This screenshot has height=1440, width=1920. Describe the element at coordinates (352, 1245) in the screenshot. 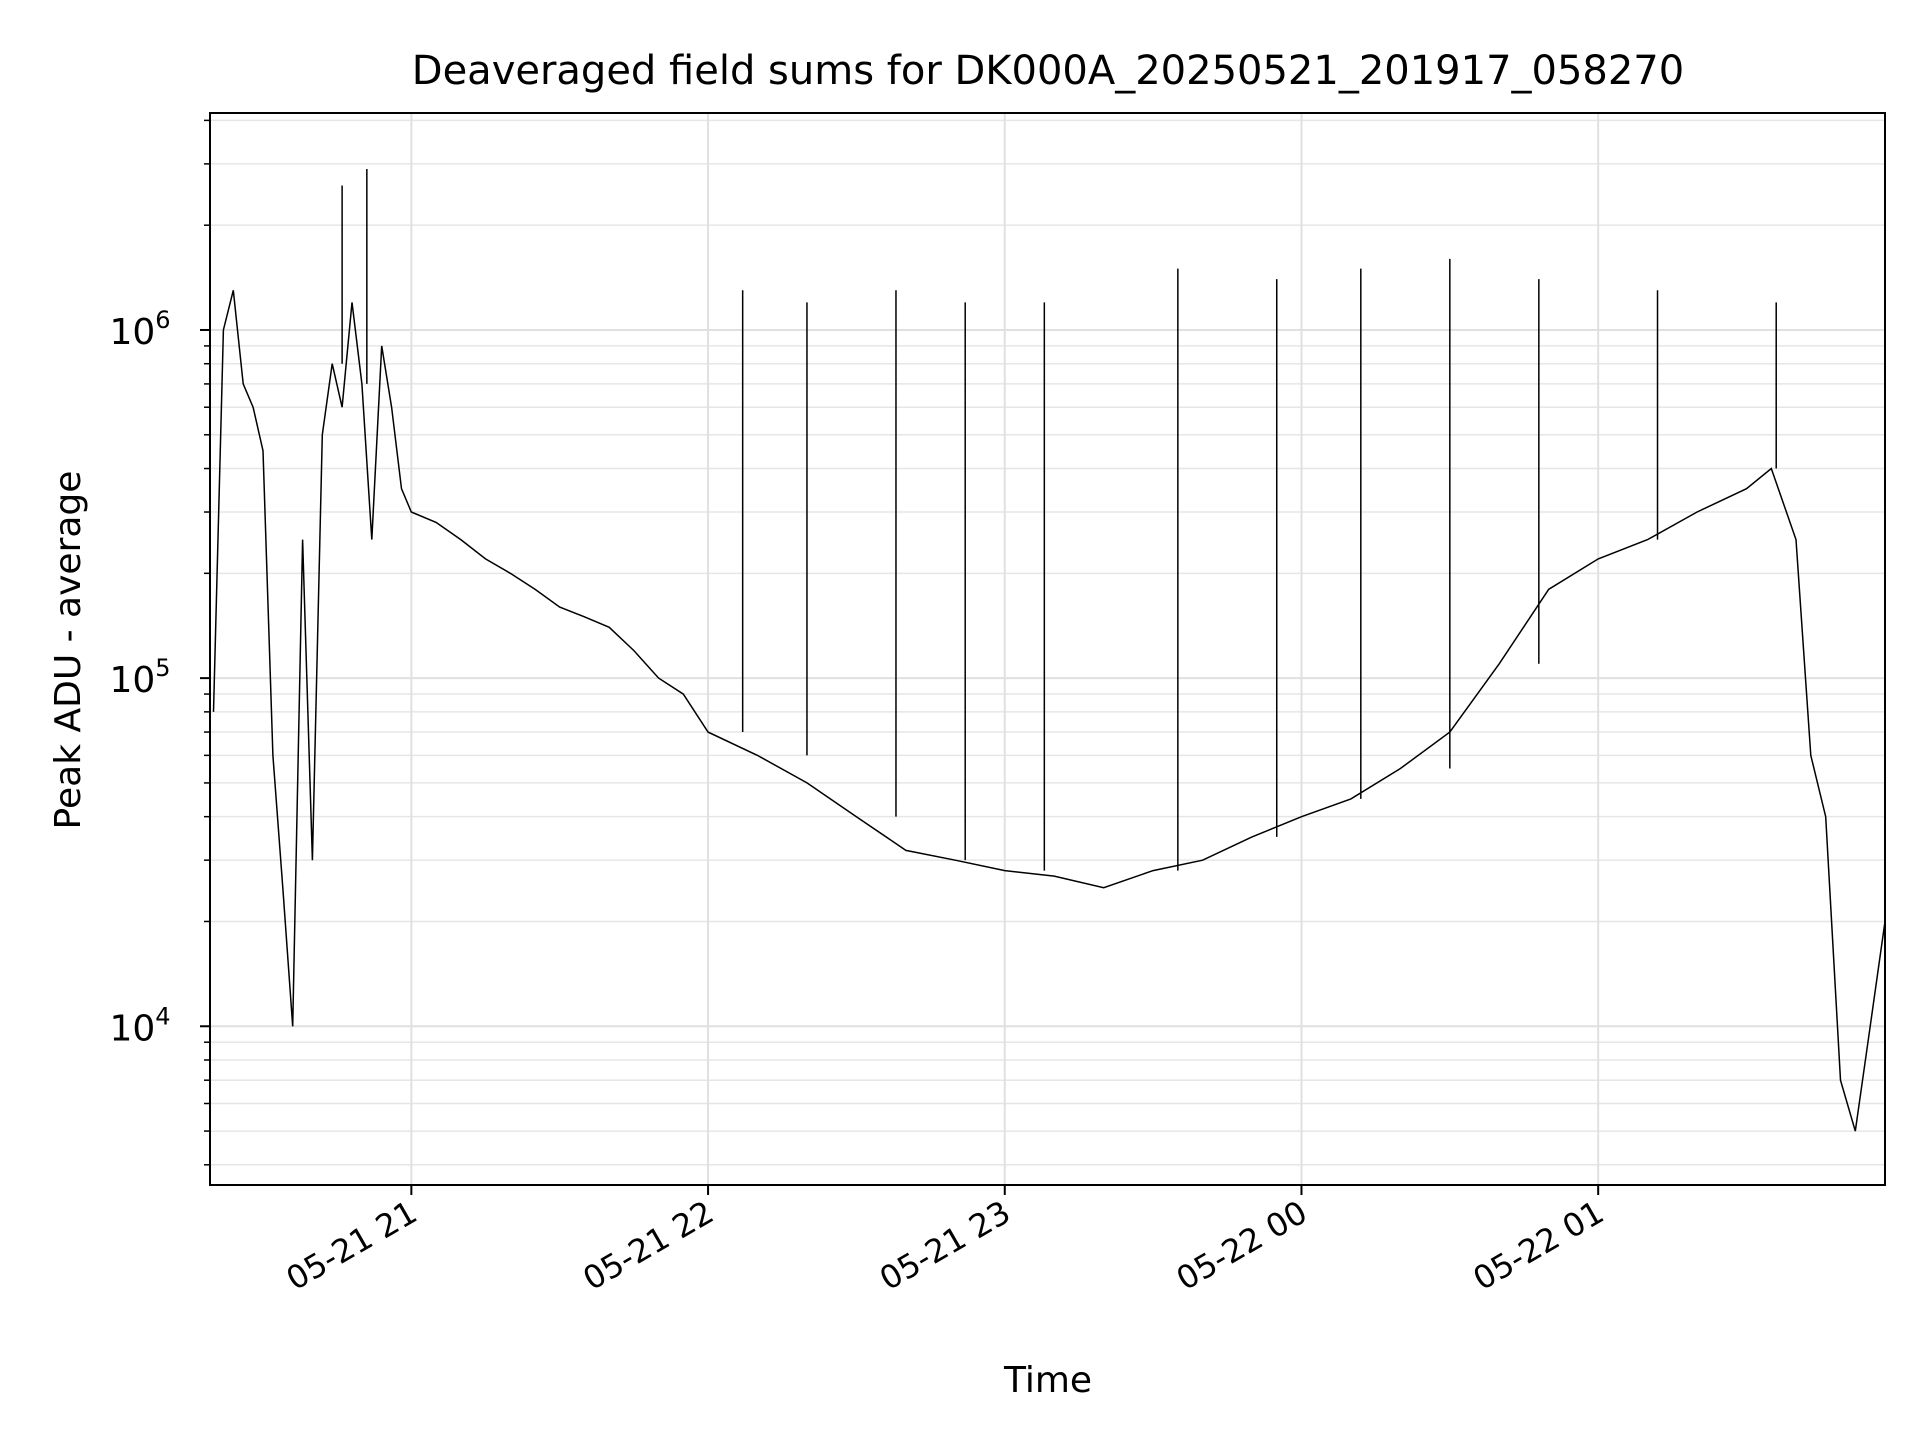

I see `x-tick-label: 05-21 21` at that location.